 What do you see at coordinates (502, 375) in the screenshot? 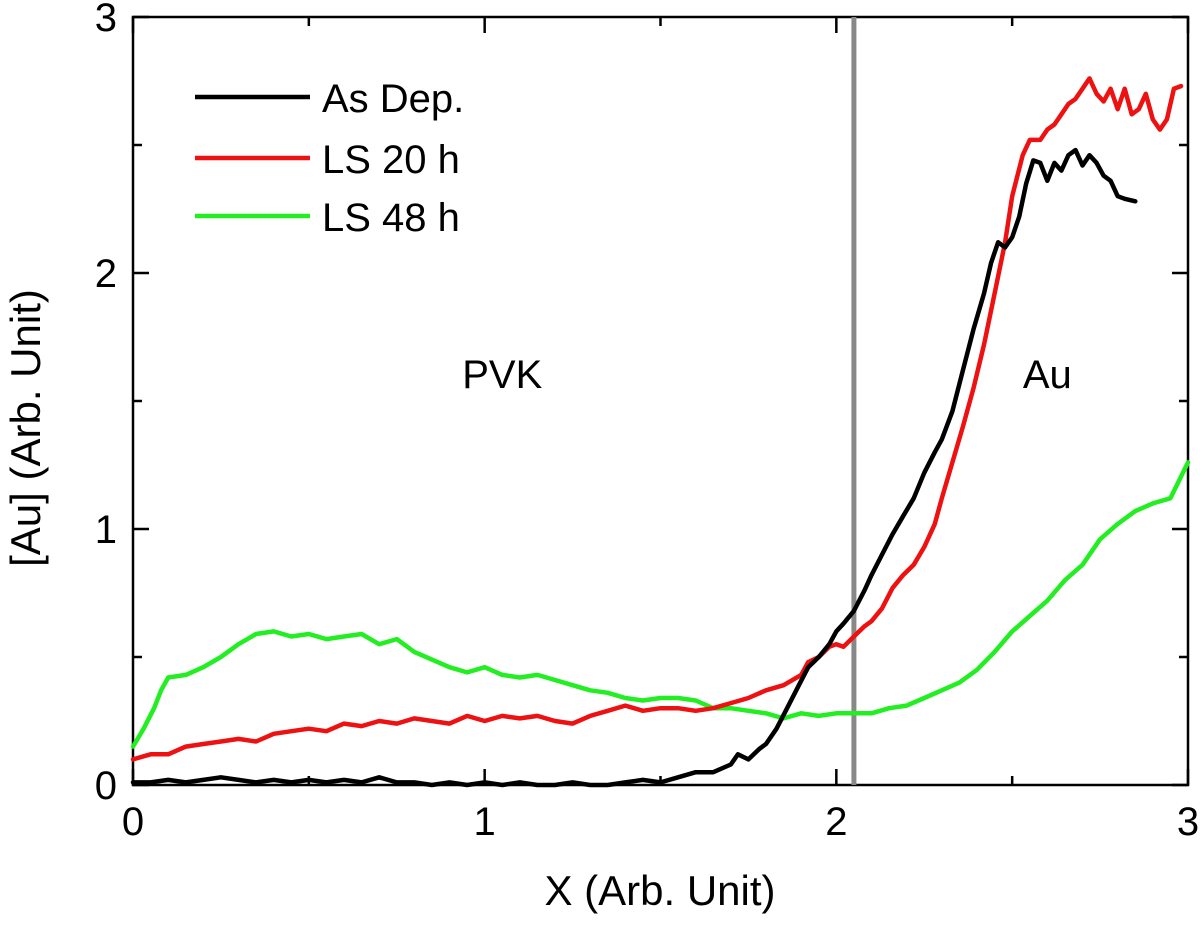
I see `region-label-pvk: PVK` at bounding box center [502, 375].